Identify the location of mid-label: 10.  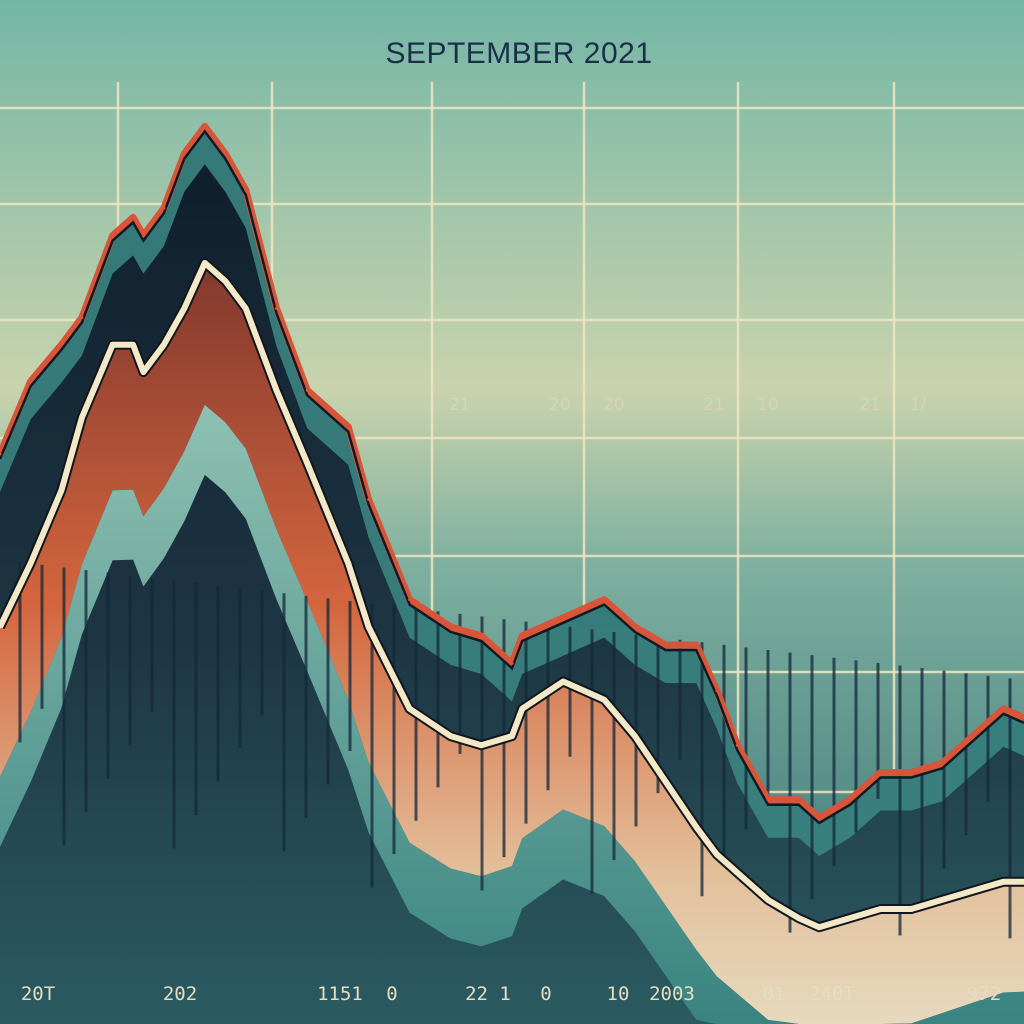
(768, 405).